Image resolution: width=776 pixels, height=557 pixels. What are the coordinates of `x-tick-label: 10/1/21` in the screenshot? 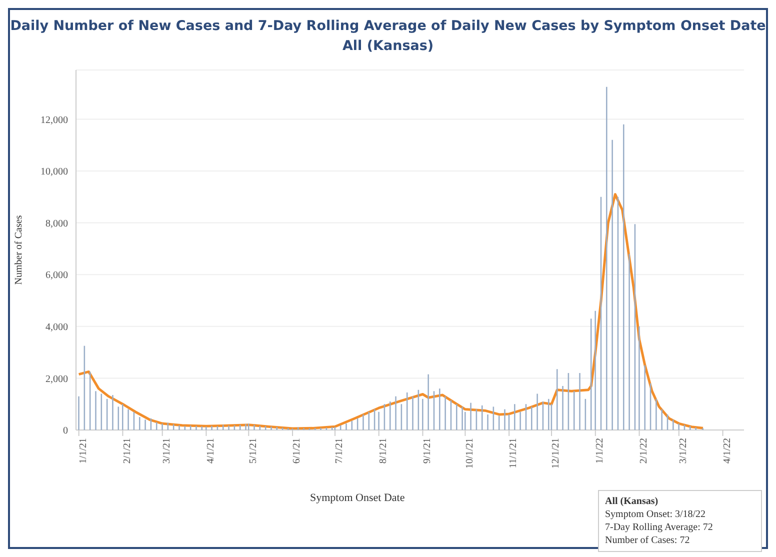 It's located at (470, 453).